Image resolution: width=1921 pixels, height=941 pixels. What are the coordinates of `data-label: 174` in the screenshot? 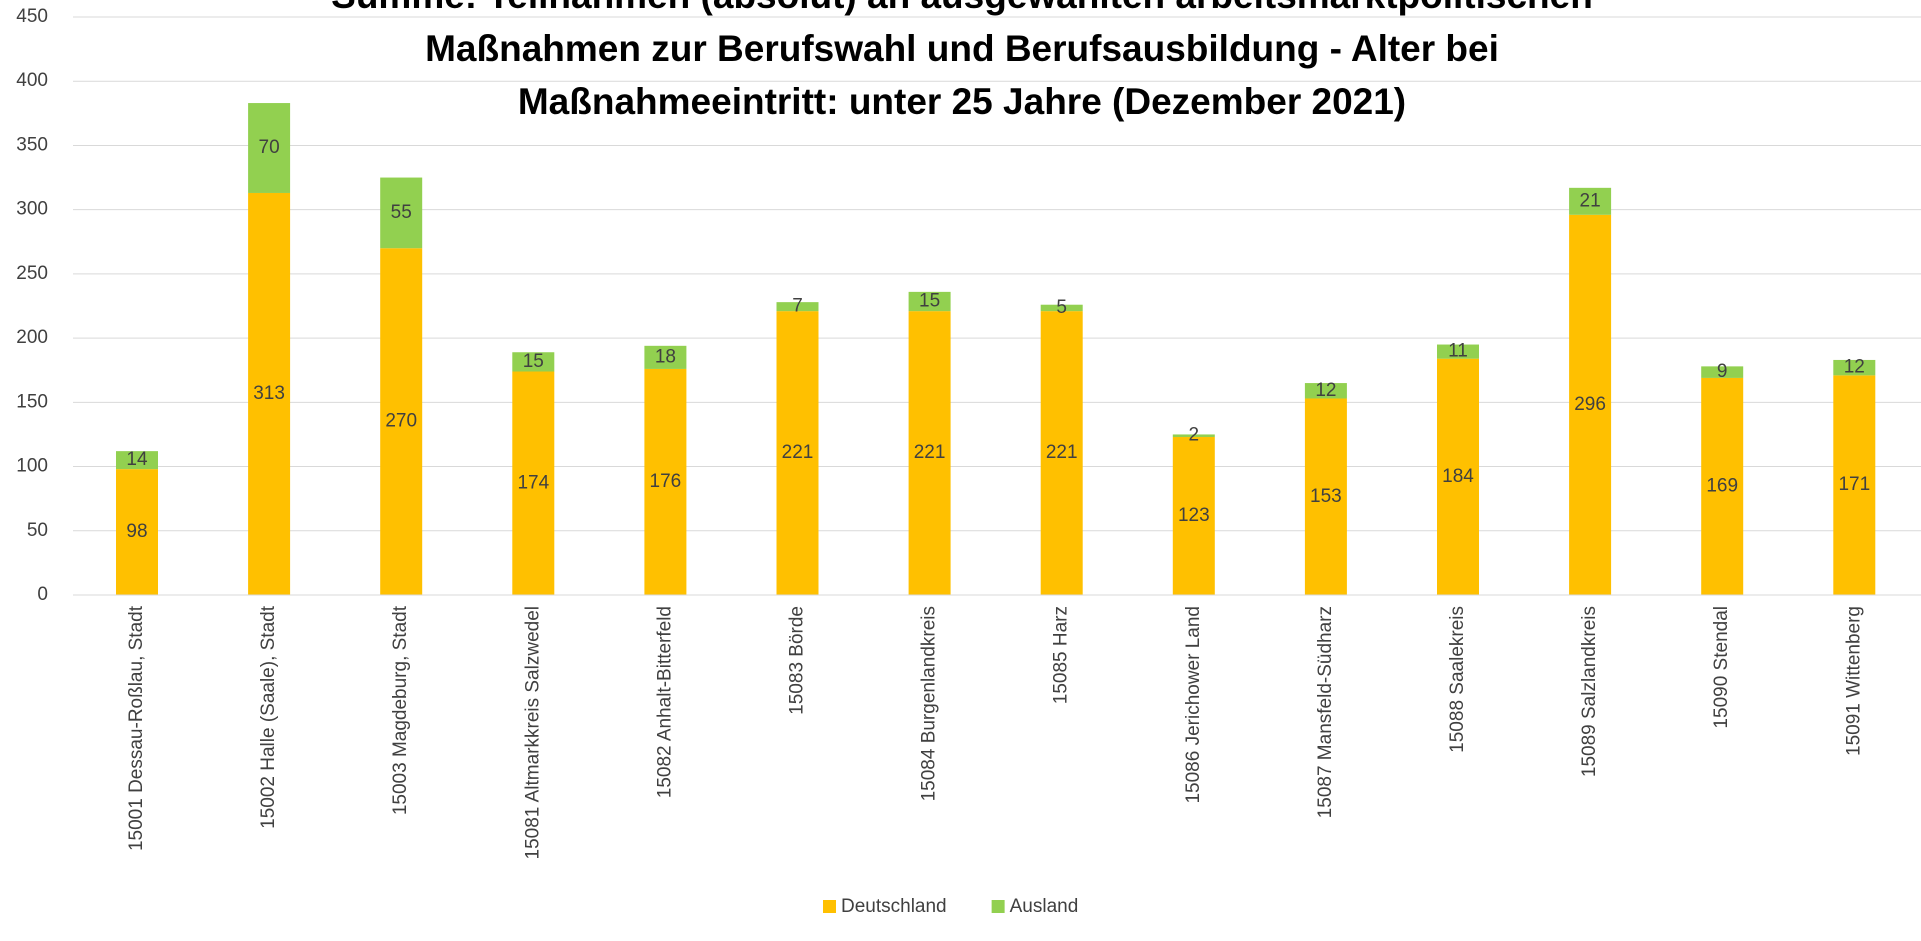 It's located at (533, 482).